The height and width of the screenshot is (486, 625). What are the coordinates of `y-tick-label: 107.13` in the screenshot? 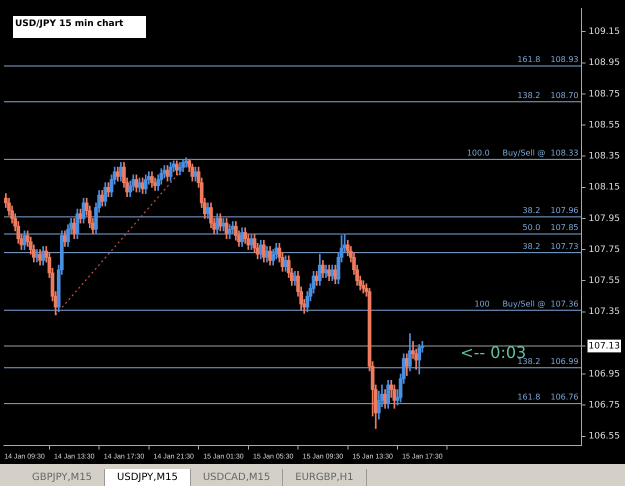 It's located at (604, 346).